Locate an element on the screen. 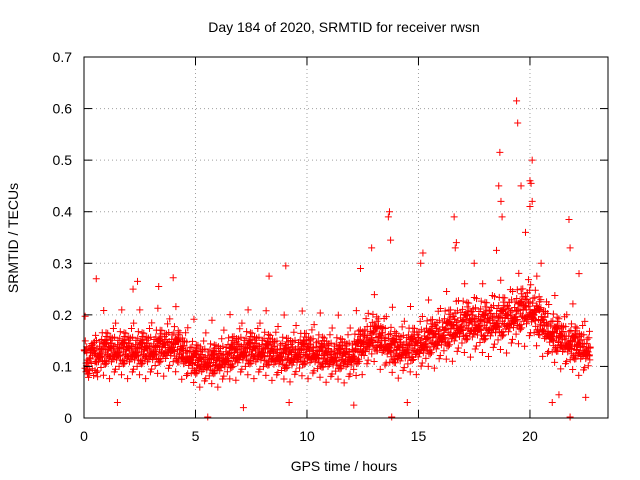 The width and height of the screenshot is (640, 480). y-tick-label: 0.7 is located at coordinates (63, 57).